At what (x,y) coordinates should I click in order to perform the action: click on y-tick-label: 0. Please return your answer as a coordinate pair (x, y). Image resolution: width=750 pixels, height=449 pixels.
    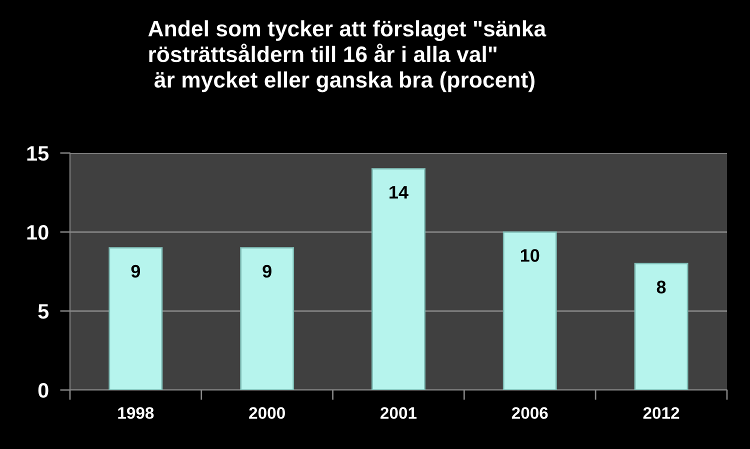
    Looking at the image, I should click on (43, 390).